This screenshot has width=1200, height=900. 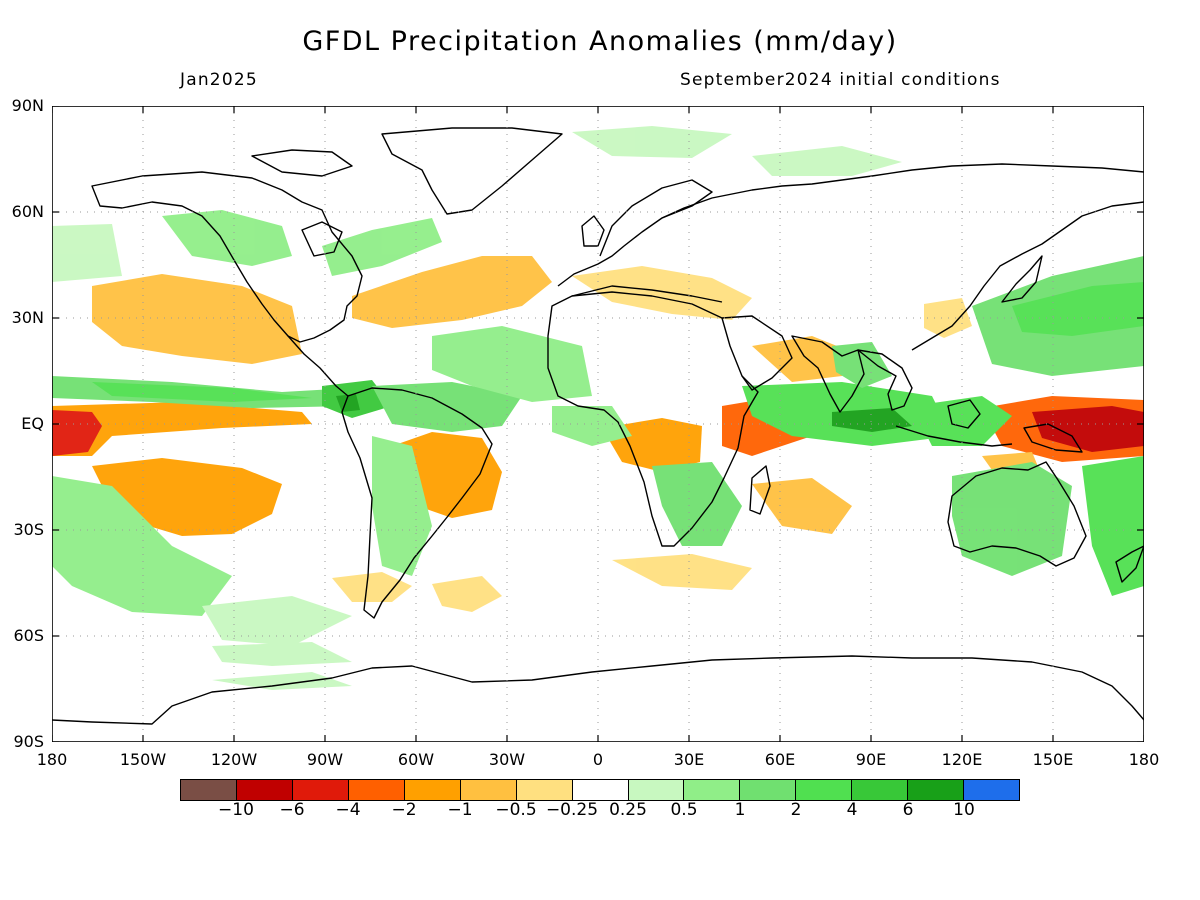 I want to click on anomaly-wet-arctic, so click(x=652, y=142).